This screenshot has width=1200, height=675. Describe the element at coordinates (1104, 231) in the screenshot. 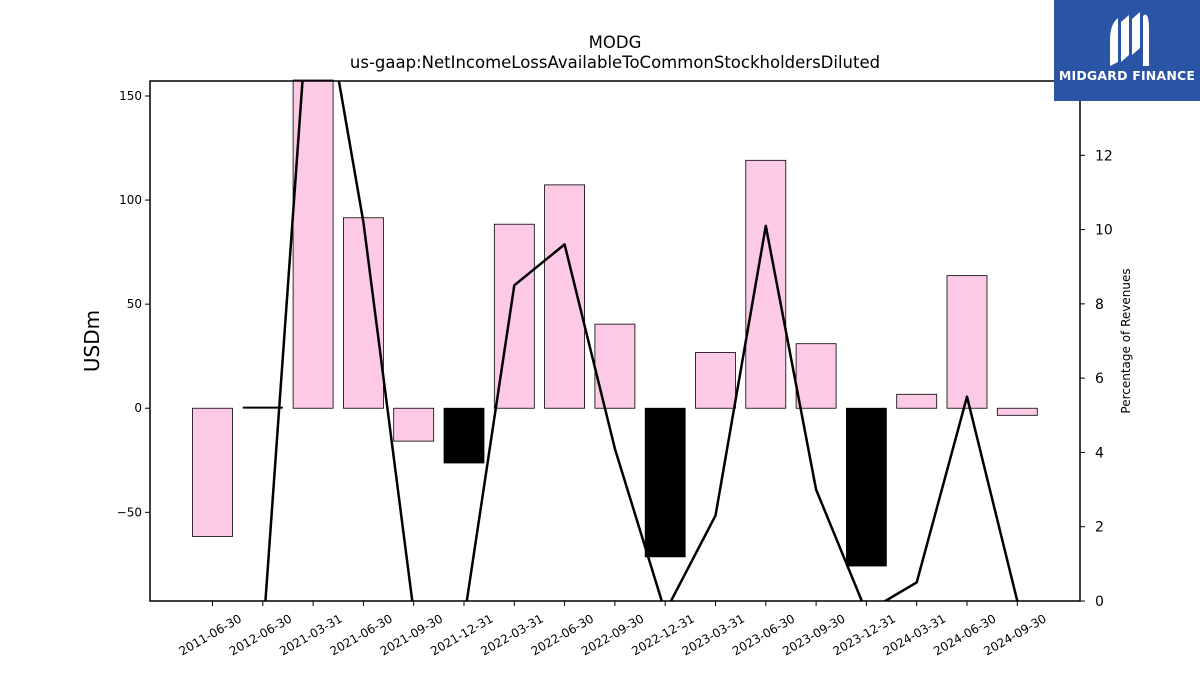

I see `y2-tick-label: 10` at that location.